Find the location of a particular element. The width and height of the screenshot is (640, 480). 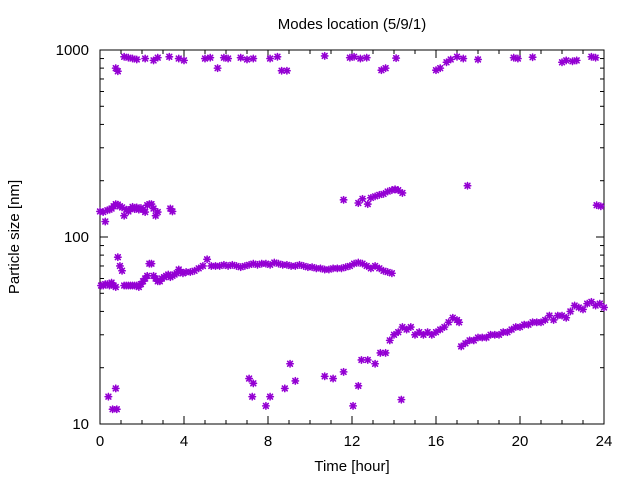

x-tick-label: 24 is located at coordinates (604, 441).